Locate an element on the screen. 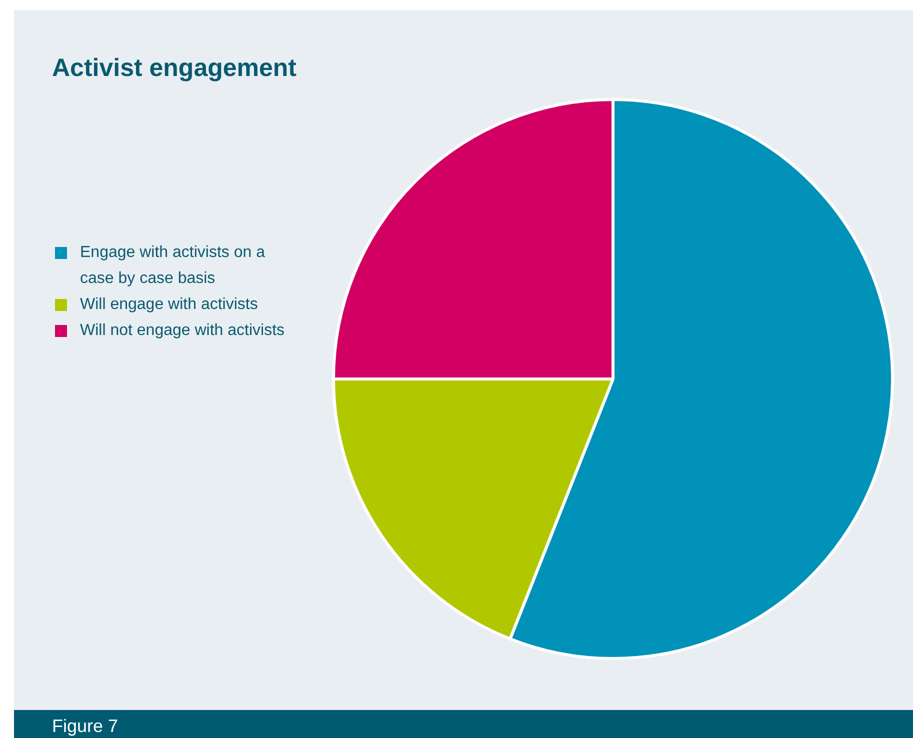 The height and width of the screenshot is (738, 913). caption: Figure 7 is located at coordinates (85, 726).